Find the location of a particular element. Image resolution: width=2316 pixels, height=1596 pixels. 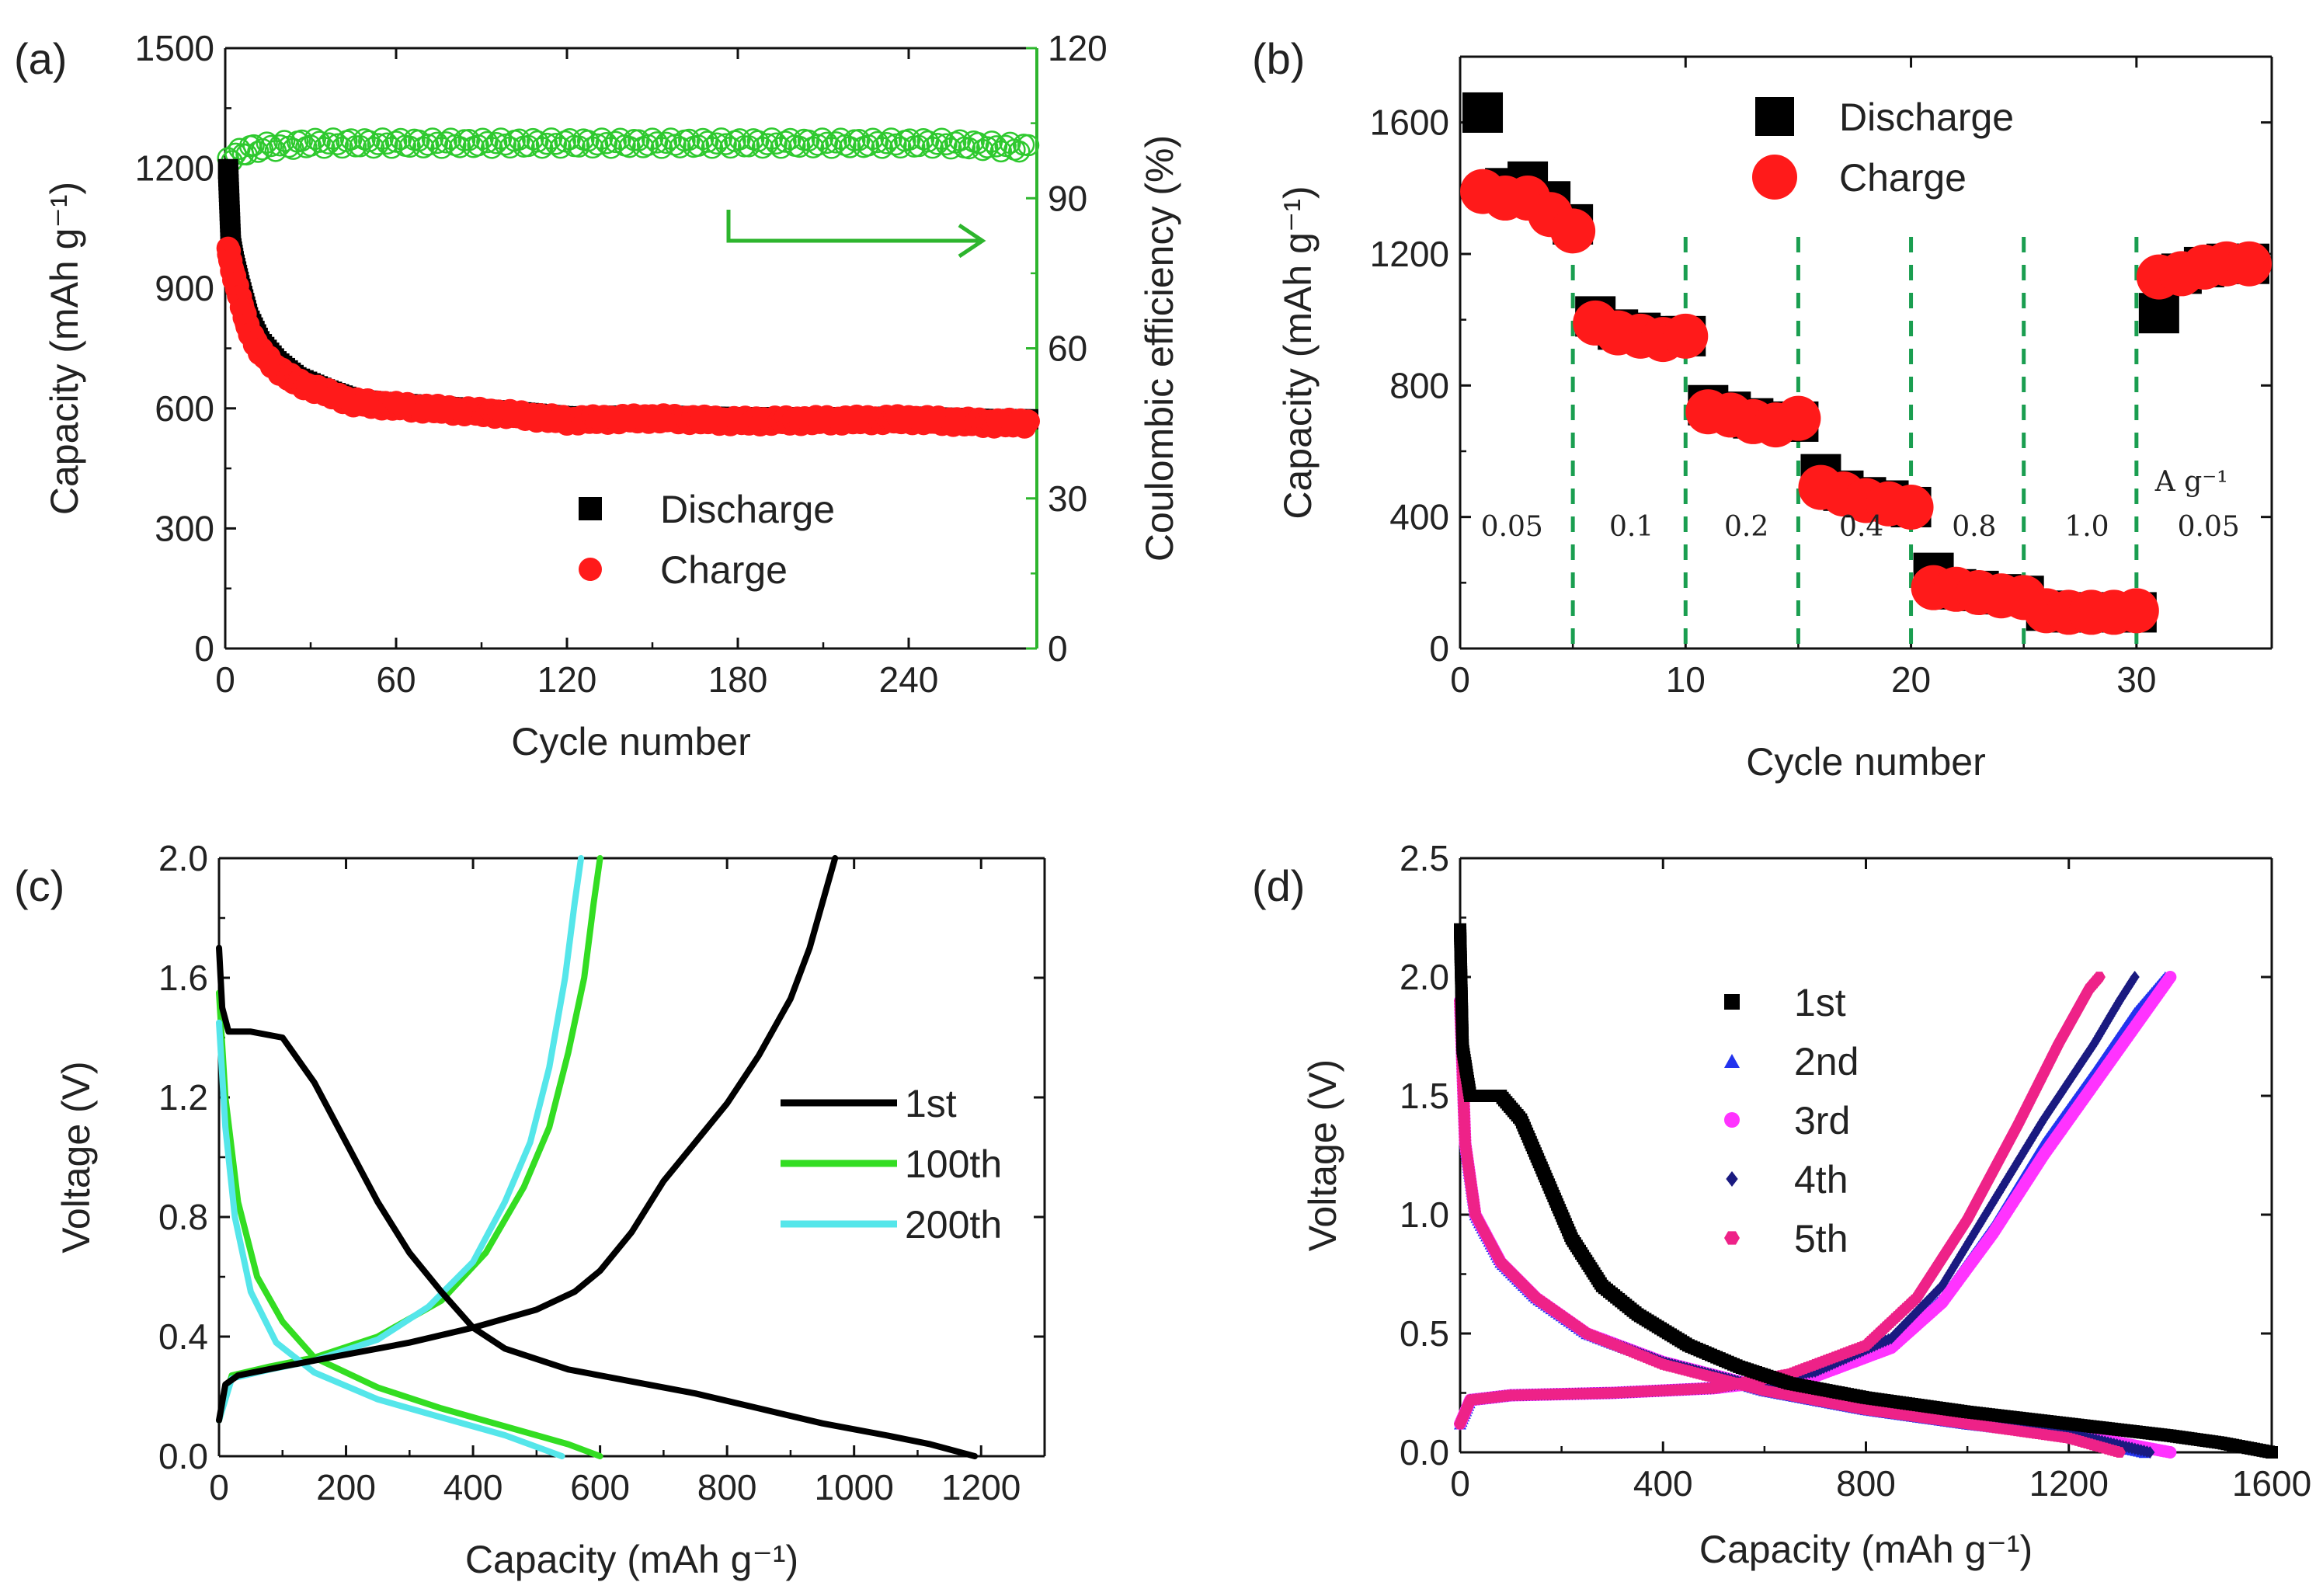

y2-tick-label: 90 is located at coordinates (1067, 198).